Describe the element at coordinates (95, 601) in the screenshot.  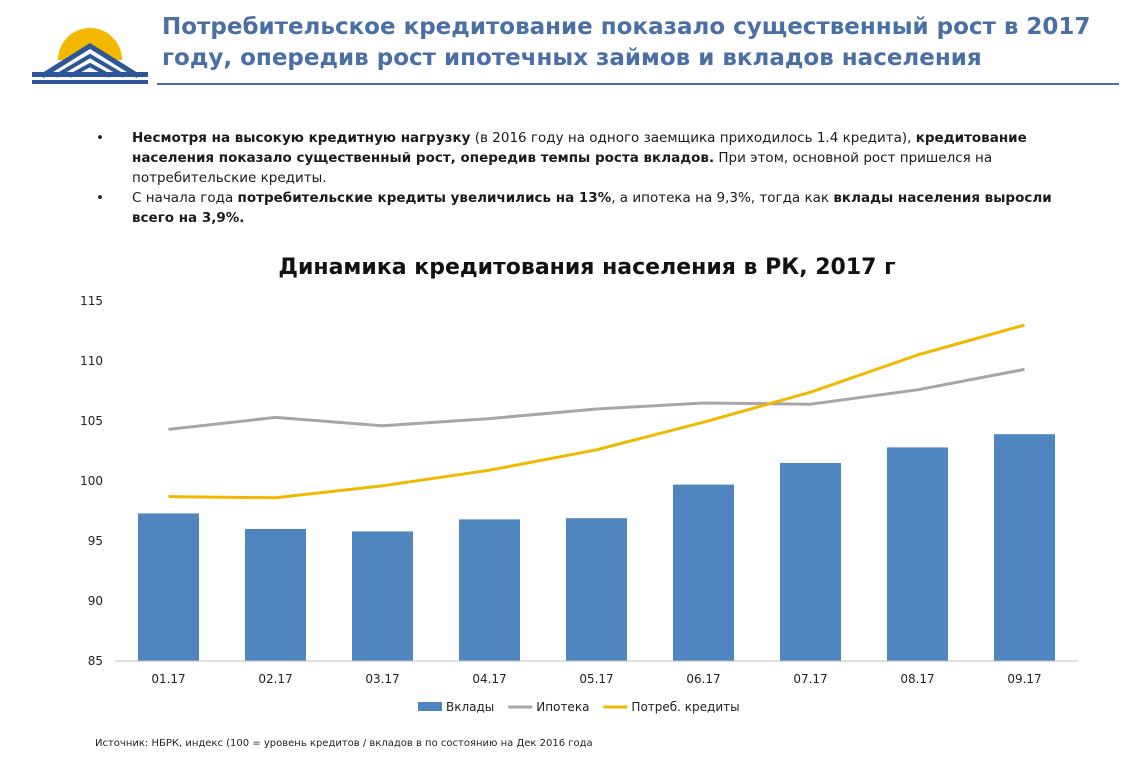
I see `y-tick-label: 90` at that location.